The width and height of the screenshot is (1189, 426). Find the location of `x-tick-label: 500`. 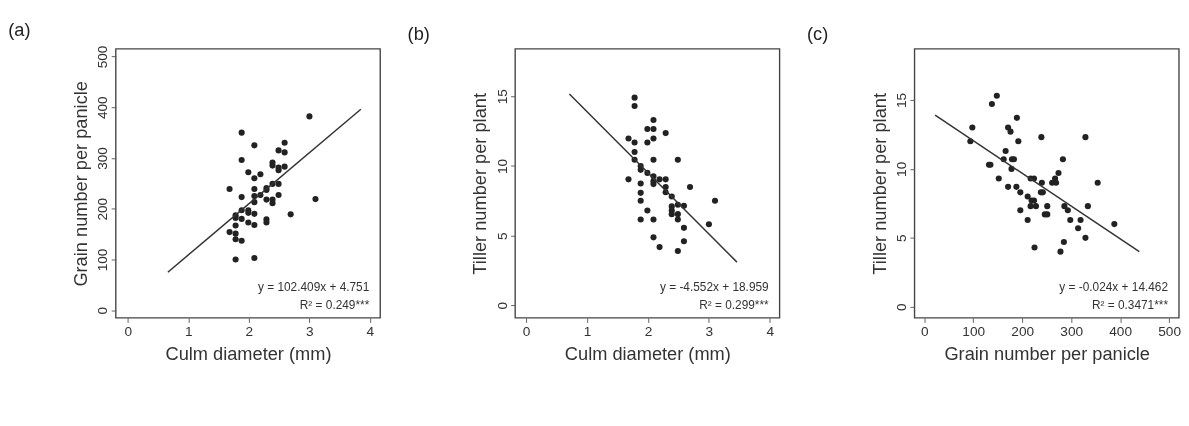

x-tick-label: 500 is located at coordinates (1170, 331).